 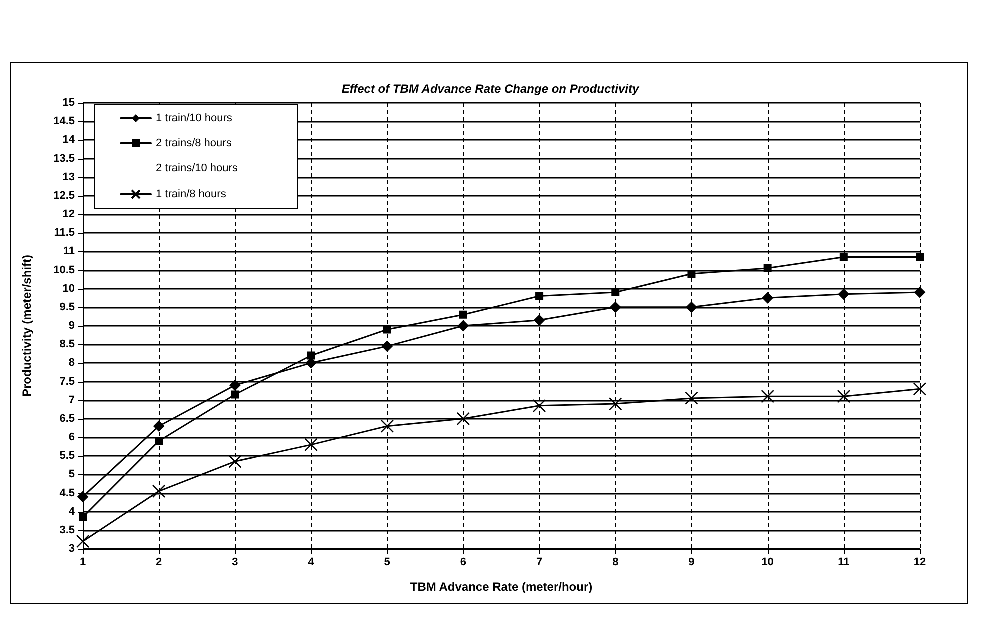 What do you see at coordinates (67, 307) in the screenshot?
I see `y-tick-label: 9.5` at bounding box center [67, 307].